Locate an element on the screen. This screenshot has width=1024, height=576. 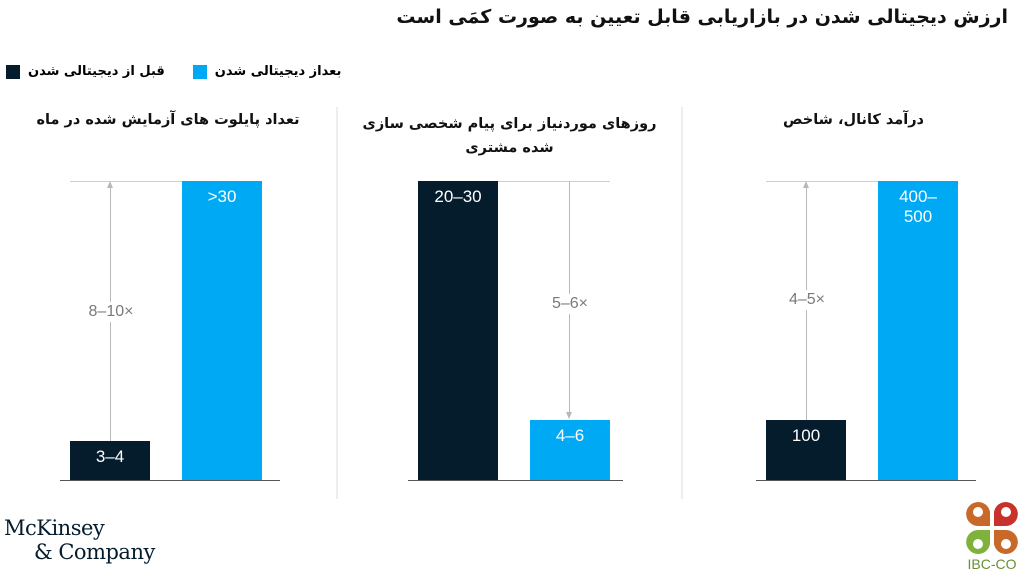
mckinsey-logo: McKinsey & Company is located at coordinates (79, 540).